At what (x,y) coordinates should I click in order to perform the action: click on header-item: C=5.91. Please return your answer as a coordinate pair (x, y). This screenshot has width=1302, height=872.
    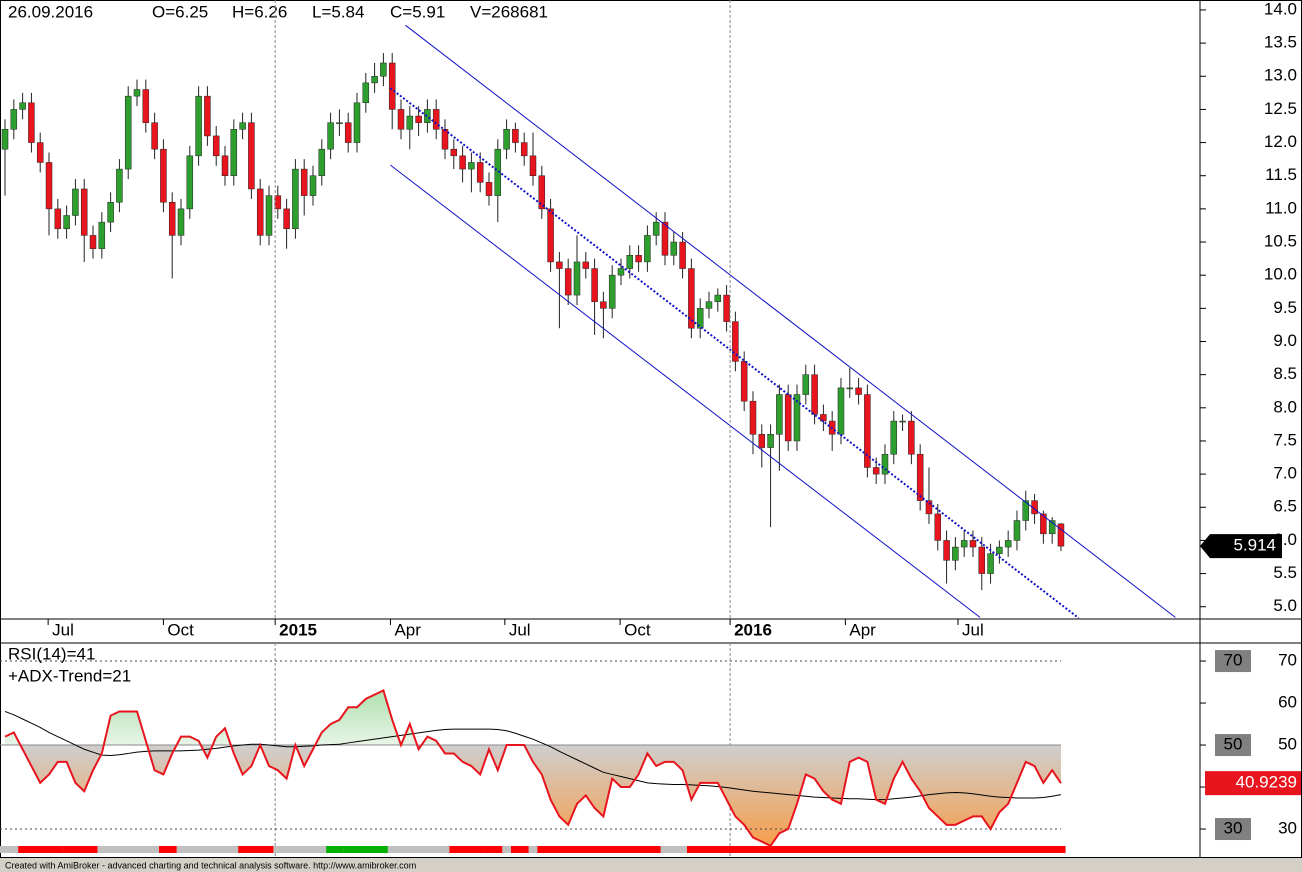
    Looking at the image, I should click on (417, 11).